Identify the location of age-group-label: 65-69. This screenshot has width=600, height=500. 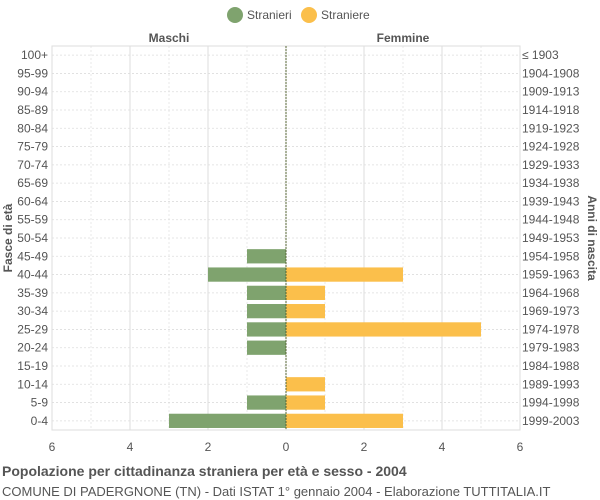
(32, 183).